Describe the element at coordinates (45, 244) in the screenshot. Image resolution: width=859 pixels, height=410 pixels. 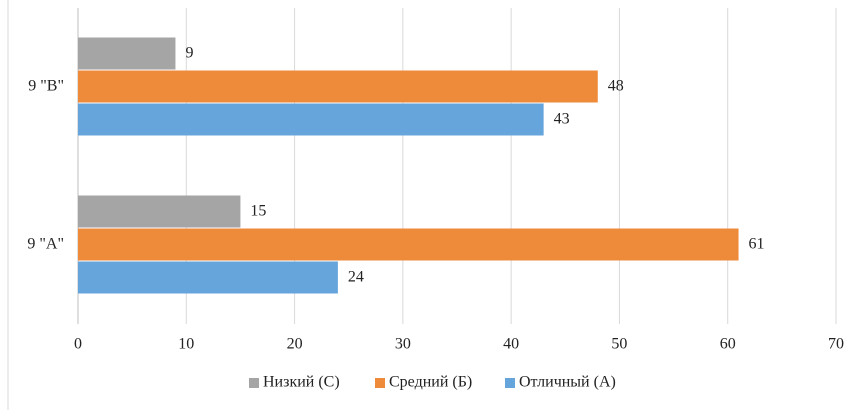
I see `y-tick-label: 9 "А"` at that location.